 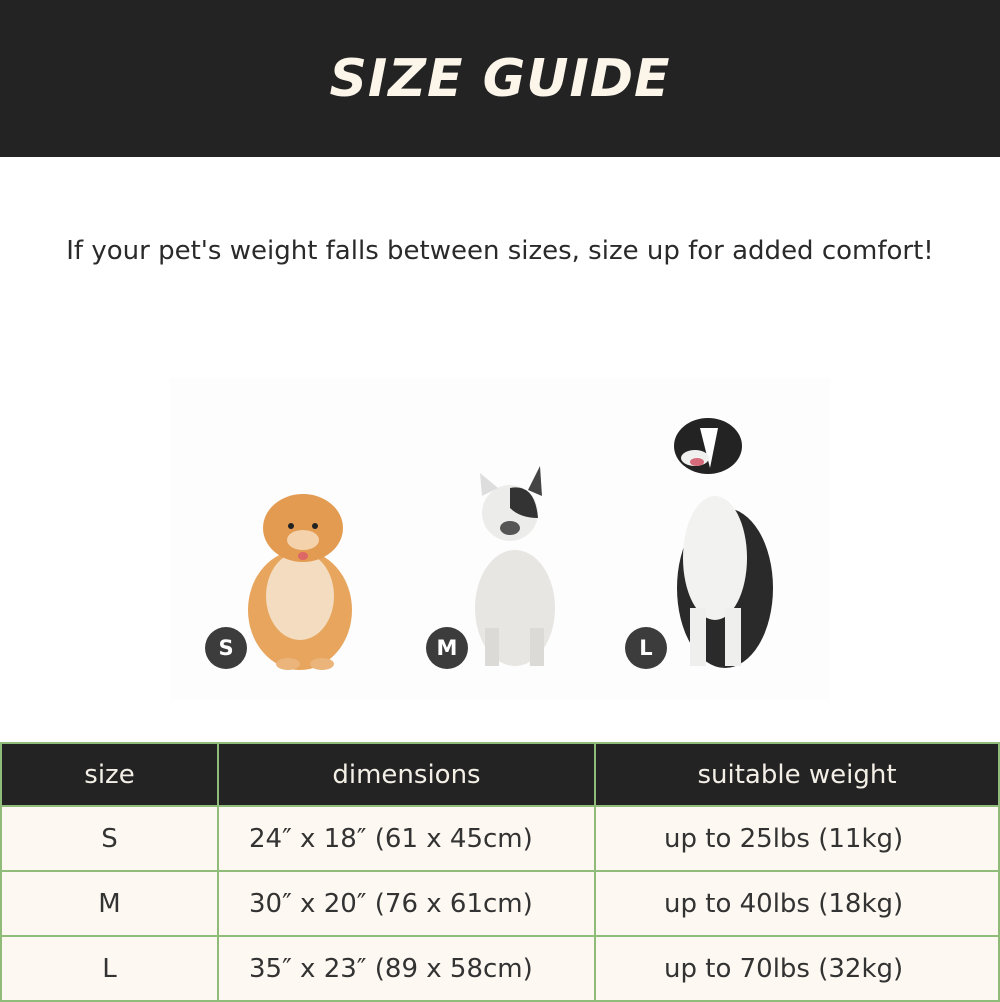 I want to click on header-size: size, so click(x=109, y=774).